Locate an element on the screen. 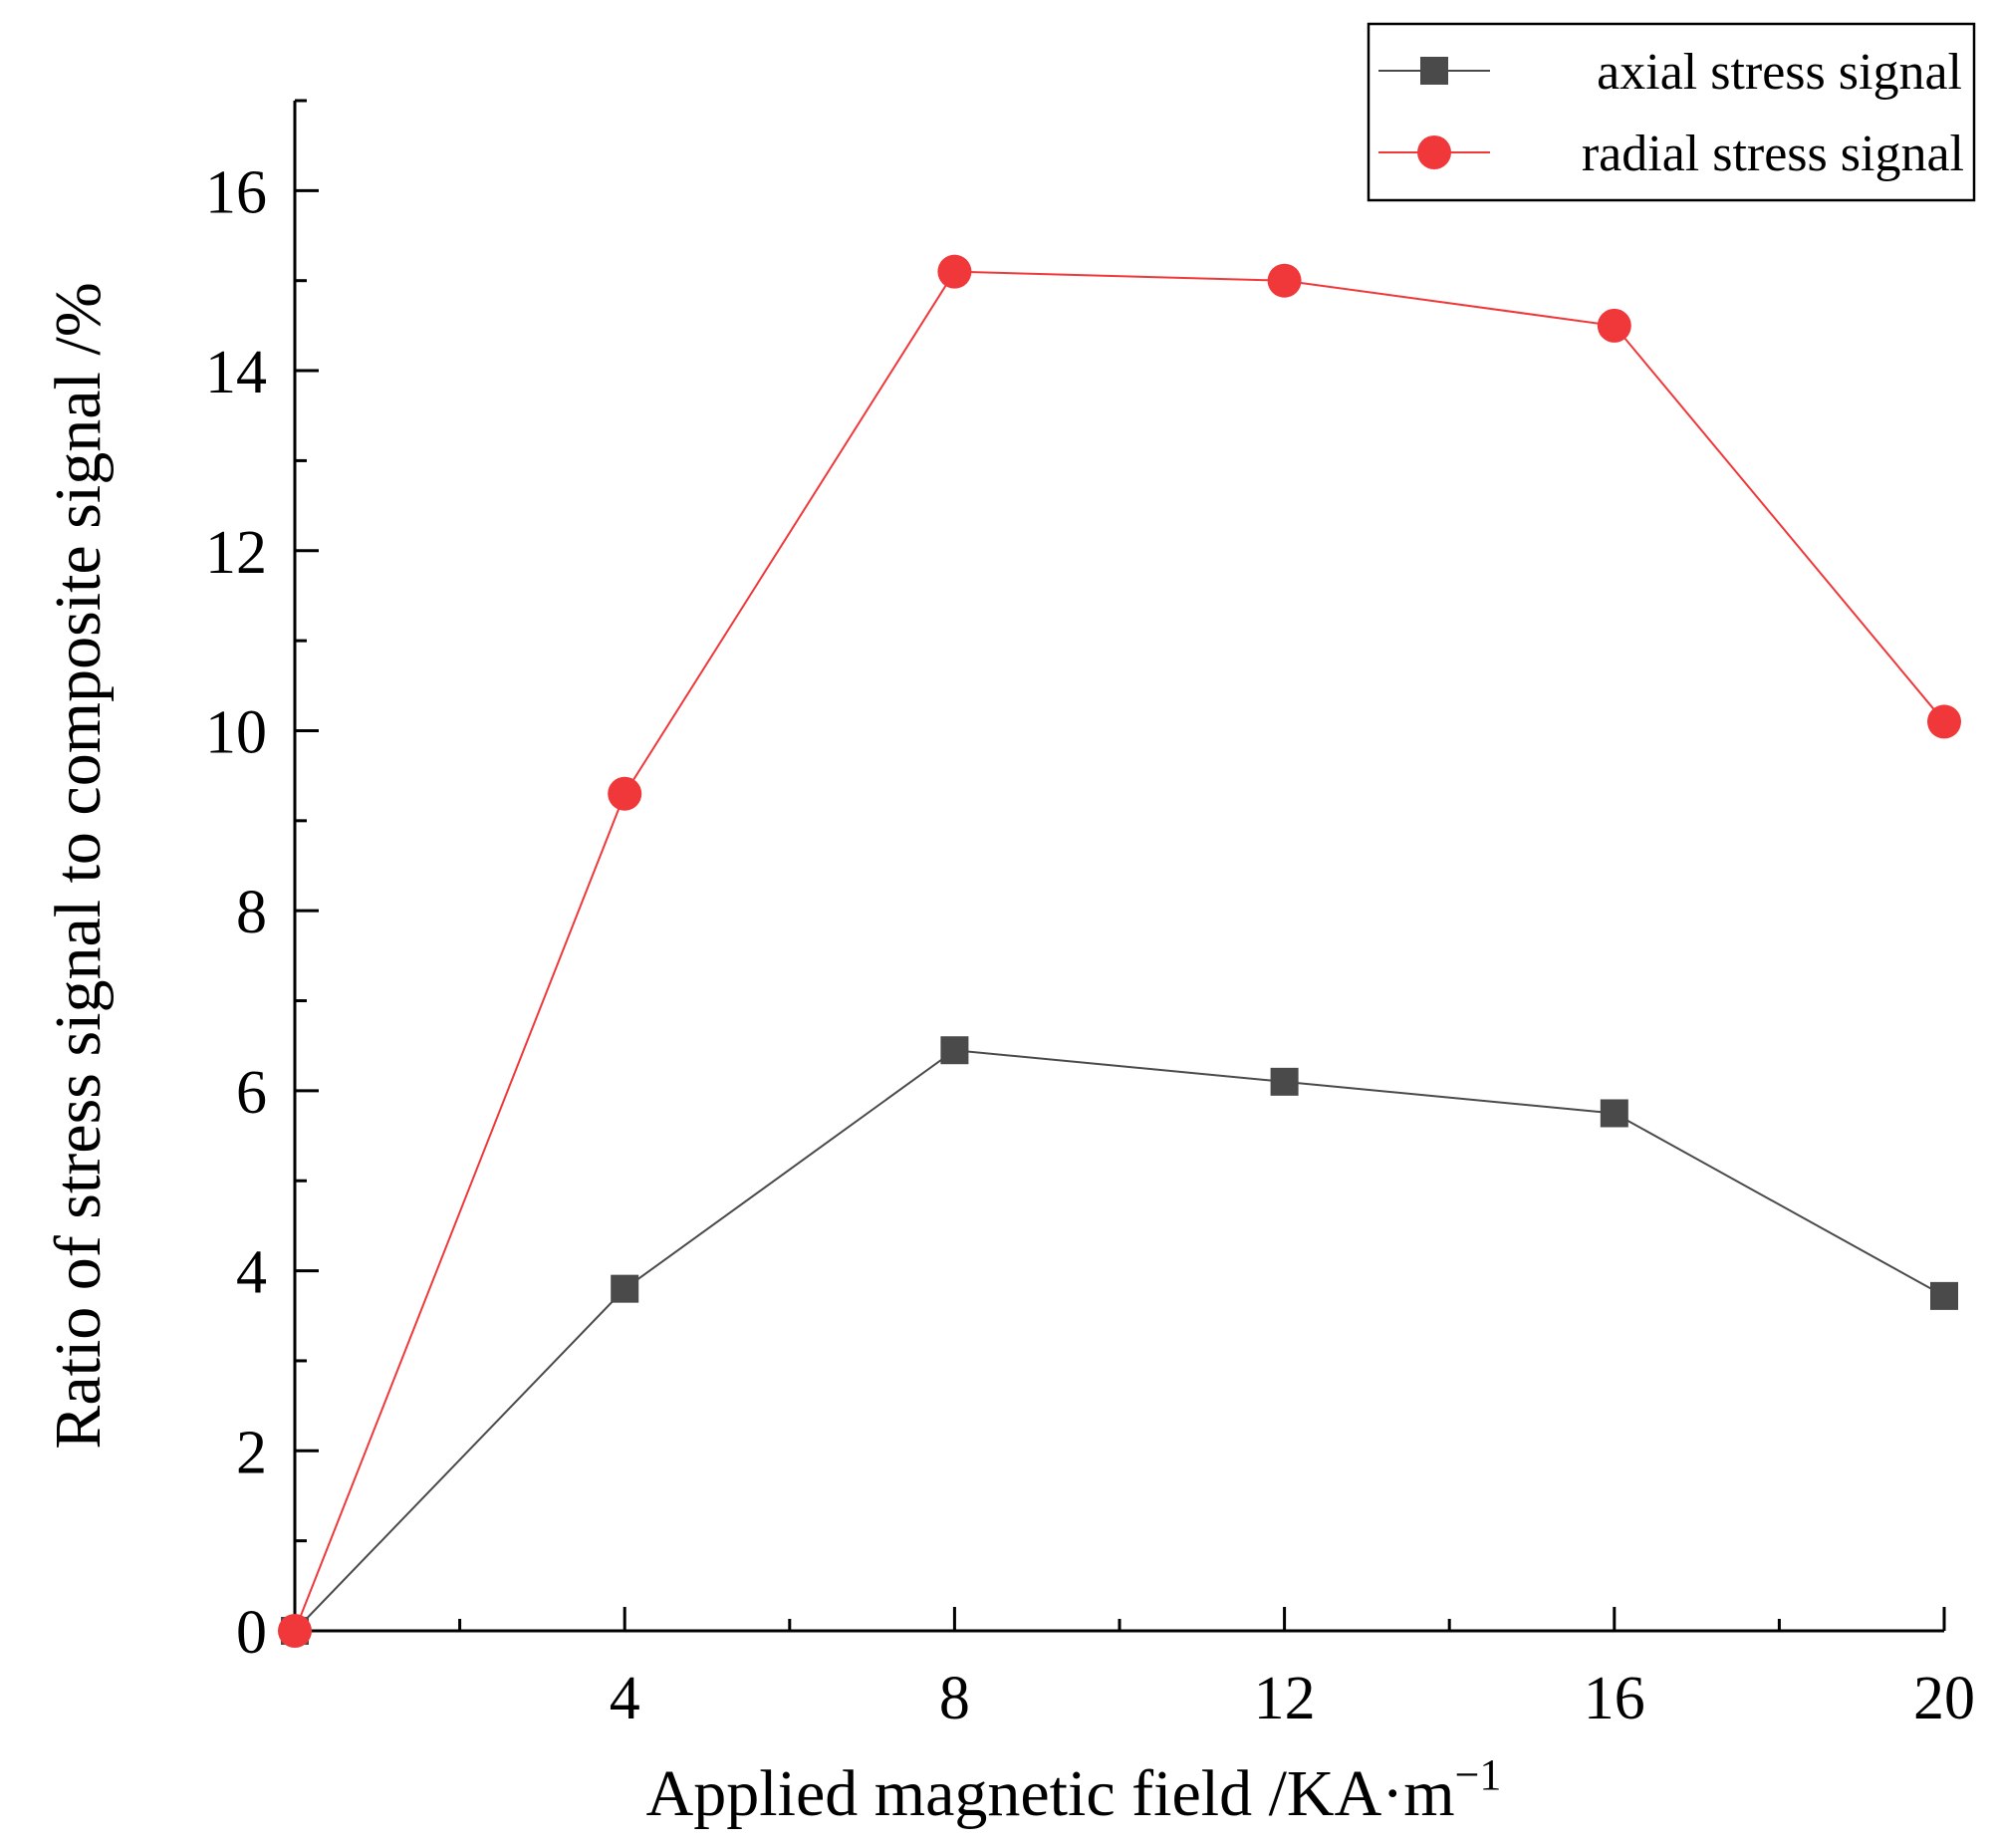  x-tick-label: 20 is located at coordinates (1944, 1699).